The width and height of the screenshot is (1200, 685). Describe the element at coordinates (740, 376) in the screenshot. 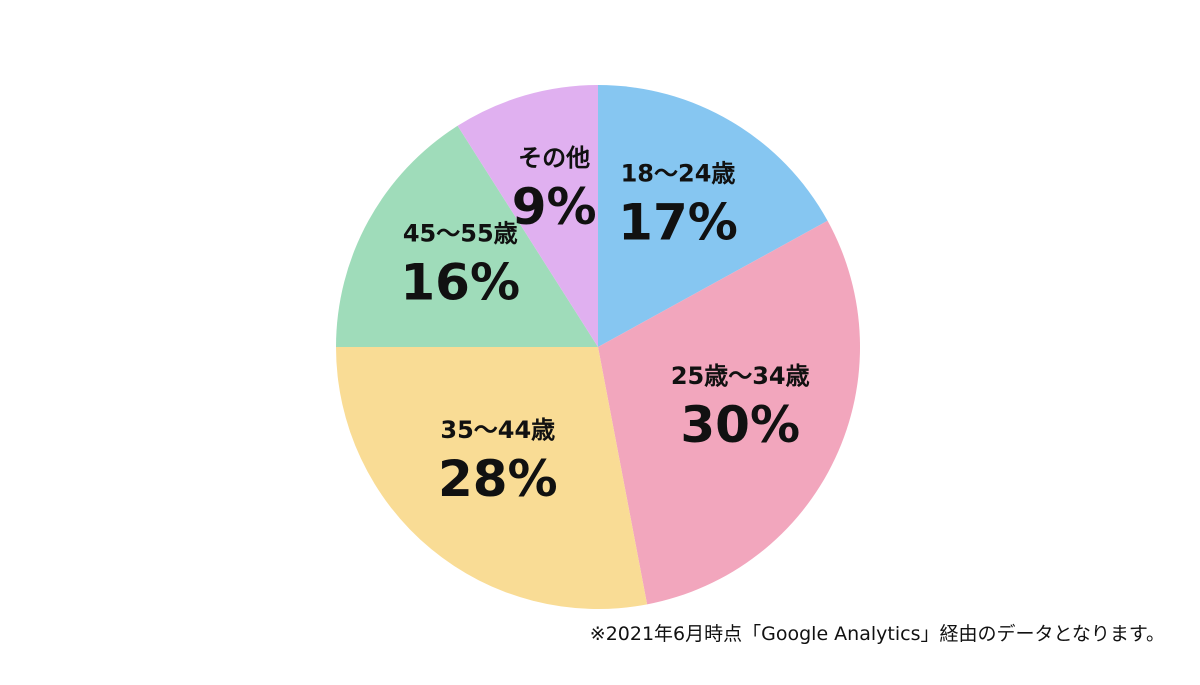

I see `slice-category: 25歳〜34歳` at that location.